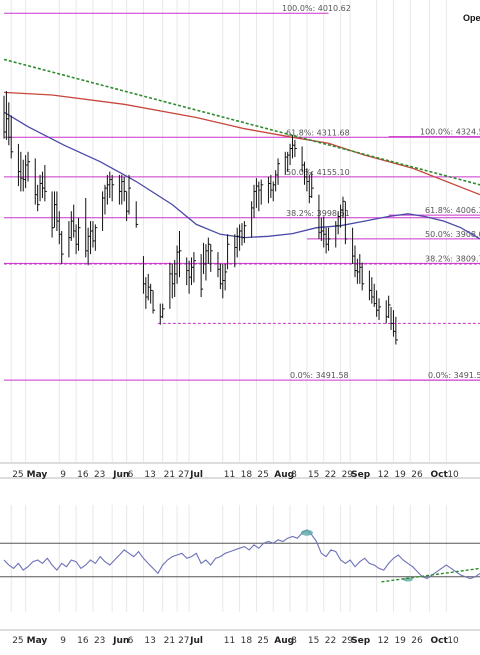 Image resolution: width=480 pixels, height=655 pixels. Describe the element at coordinates (294, 641) in the screenshot. I see `x-tick-label: 8` at that location.